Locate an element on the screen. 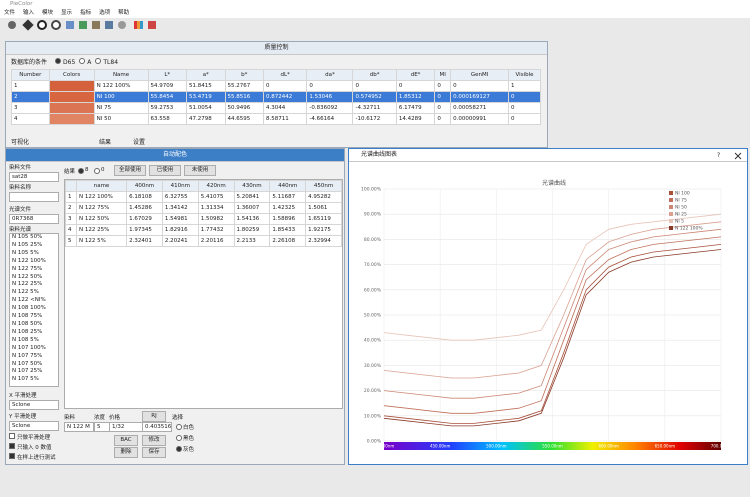 The width and height of the screenshot is (750, 497). field-label: 染料光谱 is located at coordinates (20, 230).